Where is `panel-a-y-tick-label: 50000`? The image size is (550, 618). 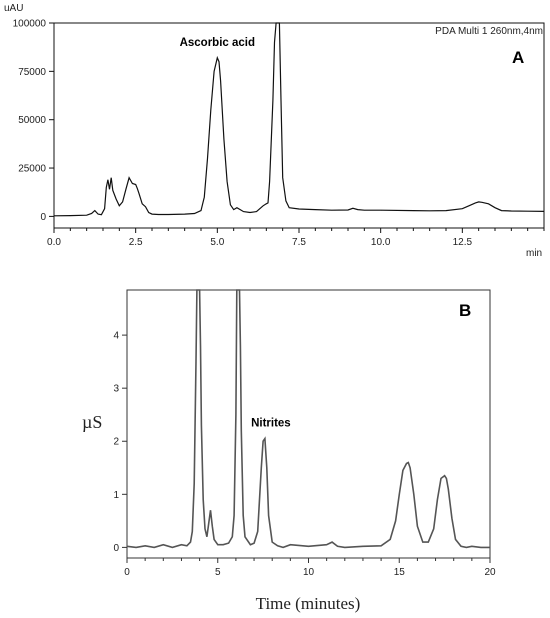 panel-a-y-tick-label: 50000 is located at coordinates (32, 120).